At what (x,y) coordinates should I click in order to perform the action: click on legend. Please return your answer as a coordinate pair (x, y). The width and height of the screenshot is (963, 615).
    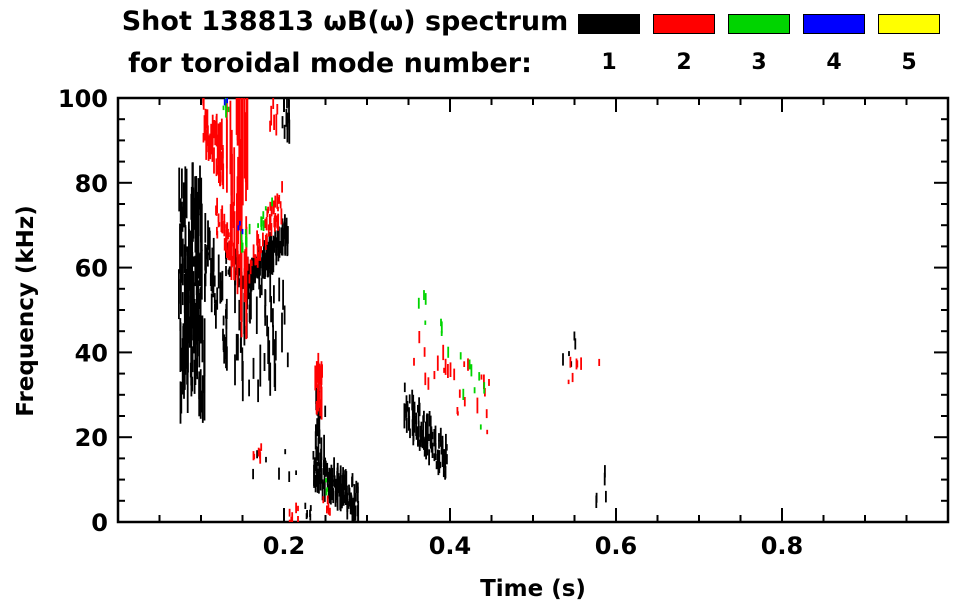
    Looking at the image, I should click on (759, 24).